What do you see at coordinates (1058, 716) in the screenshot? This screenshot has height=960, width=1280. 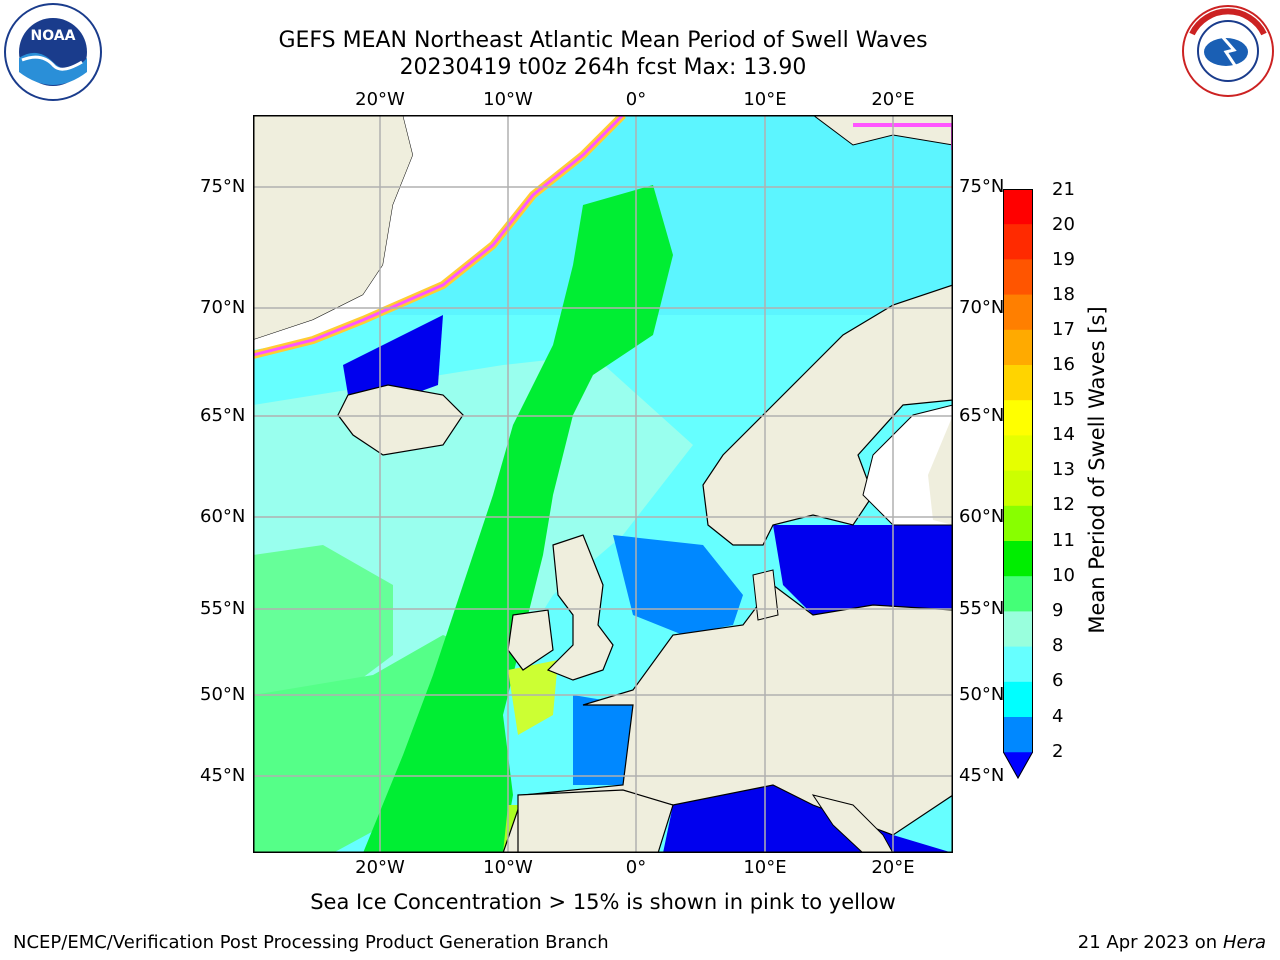 I see `colorbar-tick: 4` at bounding box center [1058, 716].